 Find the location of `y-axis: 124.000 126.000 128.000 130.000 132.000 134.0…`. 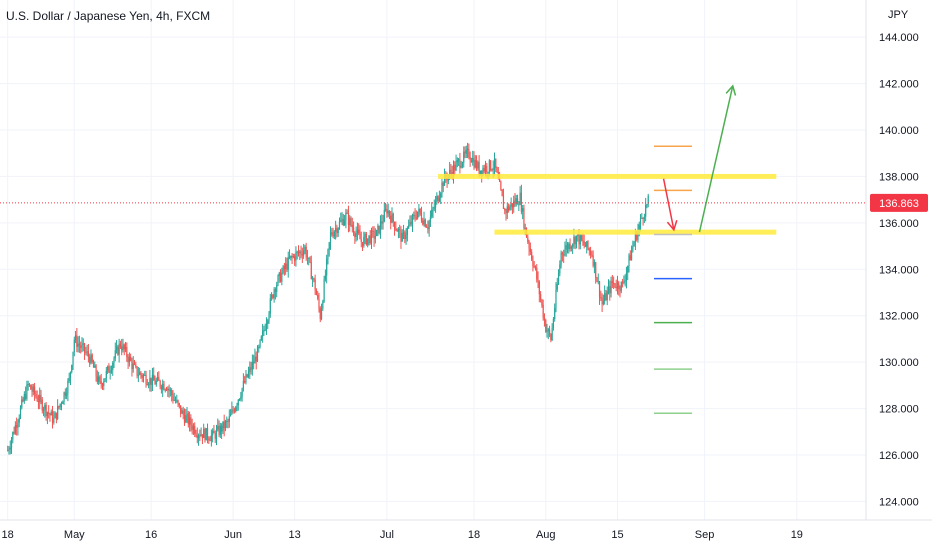

y-axis: 124.000 126.000 128.000 130.000 132.000 134.0… is located at coordinates (899, 270).